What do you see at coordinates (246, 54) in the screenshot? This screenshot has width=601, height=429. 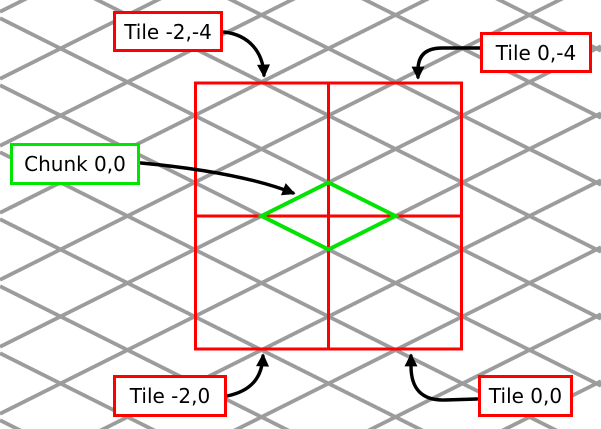 I see `arrow-tile-nw` at bounding box center [246, 54].